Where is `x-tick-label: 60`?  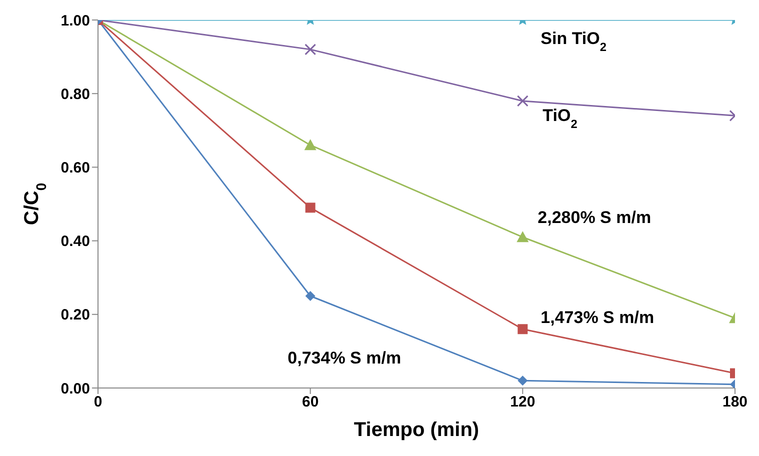
x-tick-label: 60 is located at coordinates (310, 402).